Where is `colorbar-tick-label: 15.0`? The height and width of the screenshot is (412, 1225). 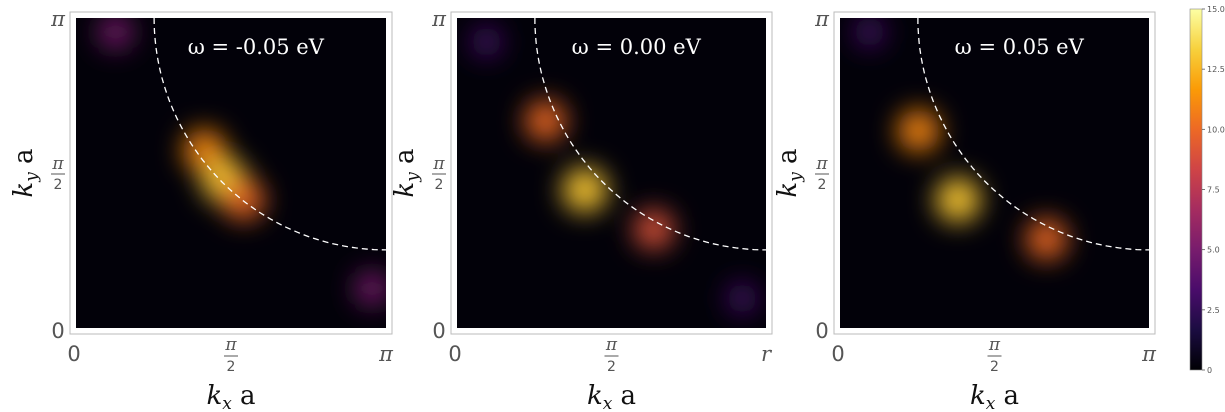 colorbar-tick-label: 15.0 is located at coordinates (1216, 9).